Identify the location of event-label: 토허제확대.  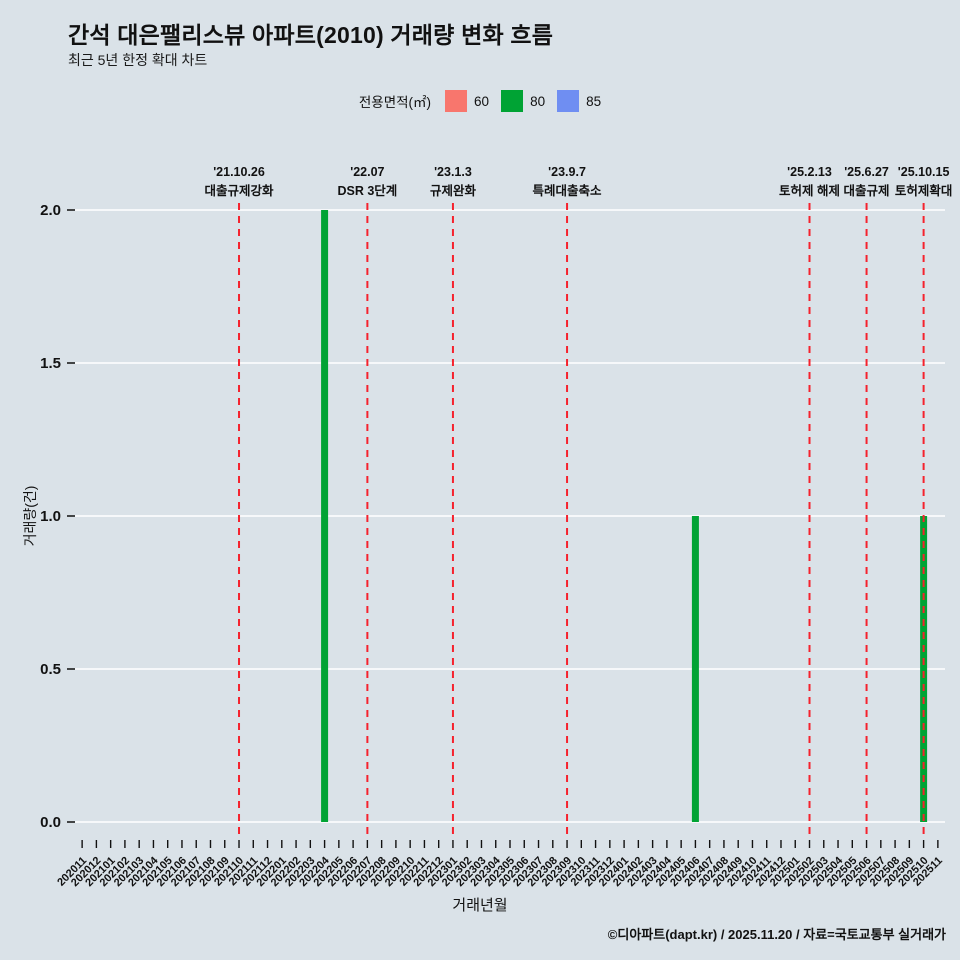
(924, 190).